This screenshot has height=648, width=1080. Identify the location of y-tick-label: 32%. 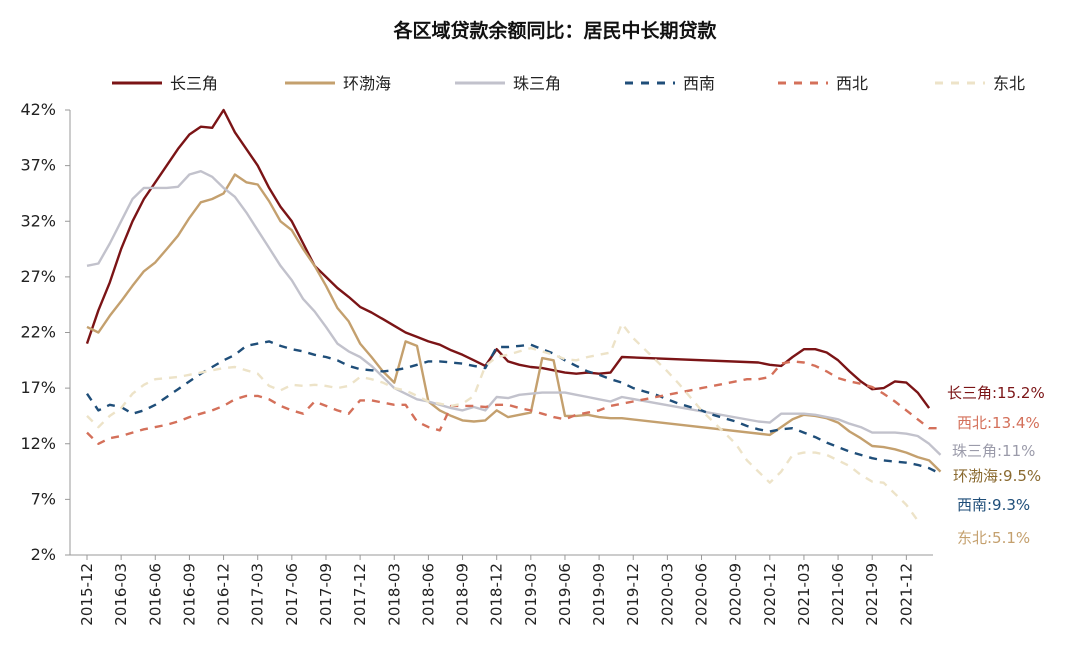
(38, 220).